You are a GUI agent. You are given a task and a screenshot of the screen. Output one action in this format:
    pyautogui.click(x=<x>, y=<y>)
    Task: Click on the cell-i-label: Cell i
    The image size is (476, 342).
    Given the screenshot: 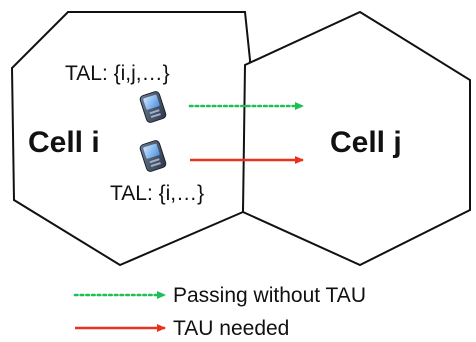 What is the action you would take?
    pyautogui.click(x=64, y=142)
    